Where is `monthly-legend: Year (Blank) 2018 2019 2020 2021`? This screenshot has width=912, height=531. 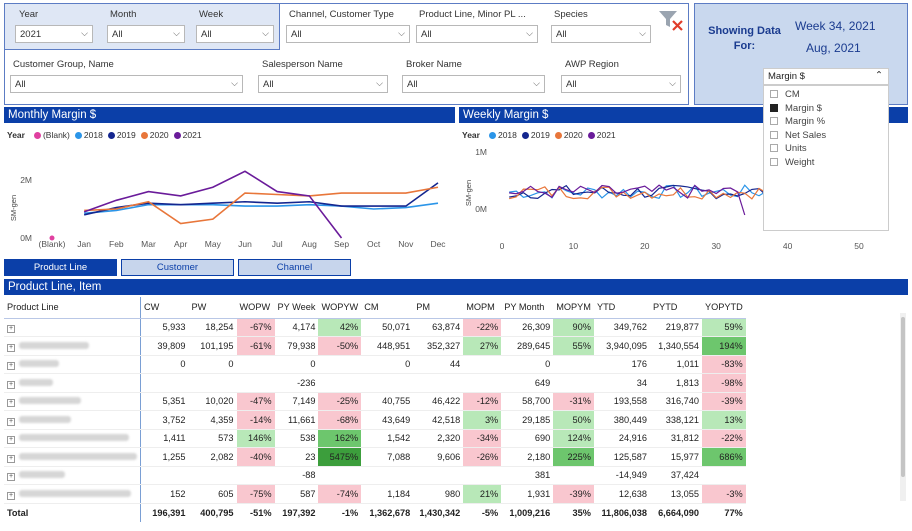 monthly-legend: Year (Blank) 2018 2019 2020 2021 is located at coordinates (104, 135).